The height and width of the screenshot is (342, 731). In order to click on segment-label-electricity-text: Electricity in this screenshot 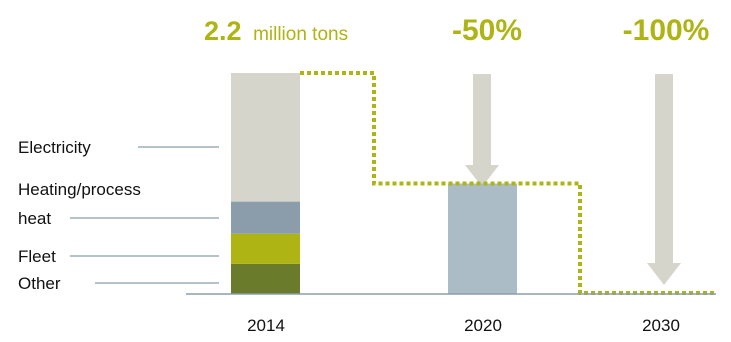, I will do `click(54, 147)`.